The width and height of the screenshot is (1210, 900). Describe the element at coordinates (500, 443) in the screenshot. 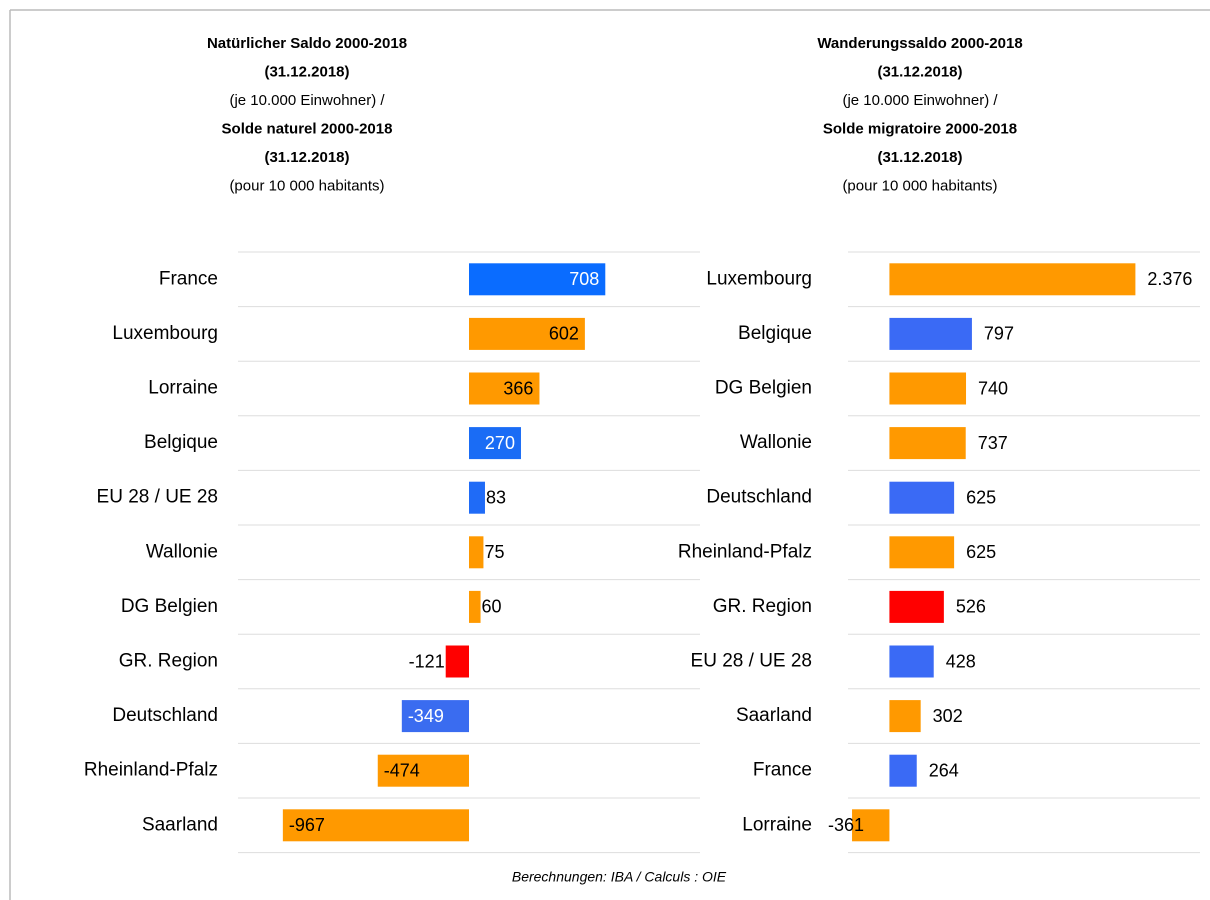

I see `value-label: 270` at that location.